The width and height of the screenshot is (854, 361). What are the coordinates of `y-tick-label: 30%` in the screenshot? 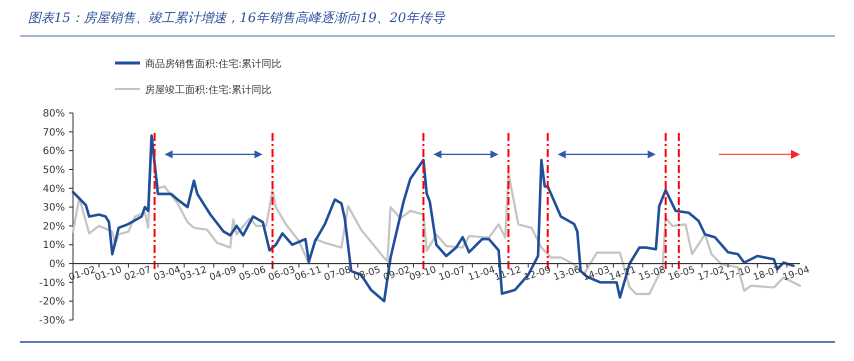 It's located at (53, 208).